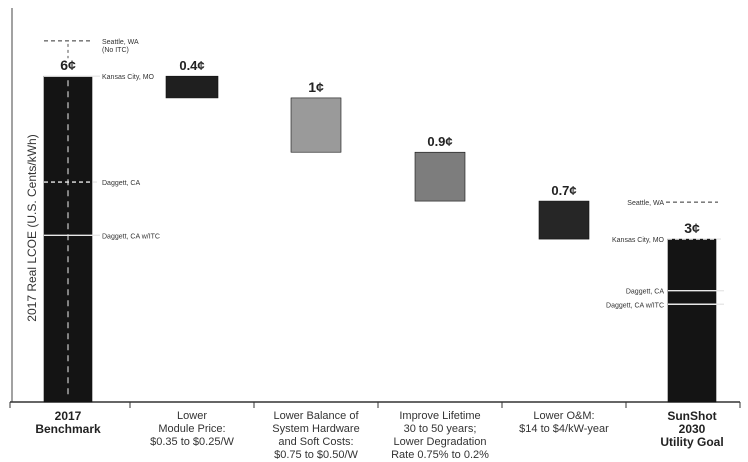  I want to click on reference-line-label-part: (No ITC), so click(115, 50).